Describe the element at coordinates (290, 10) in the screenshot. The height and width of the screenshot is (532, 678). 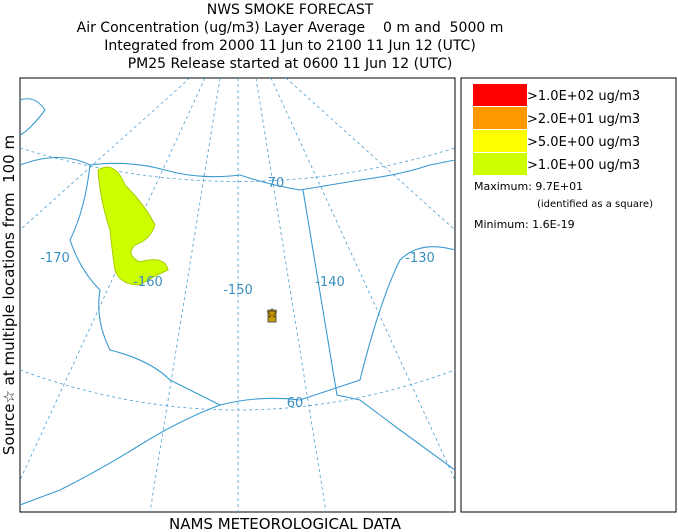
I see `title: NWS SMOKE FORECAST` at that location.